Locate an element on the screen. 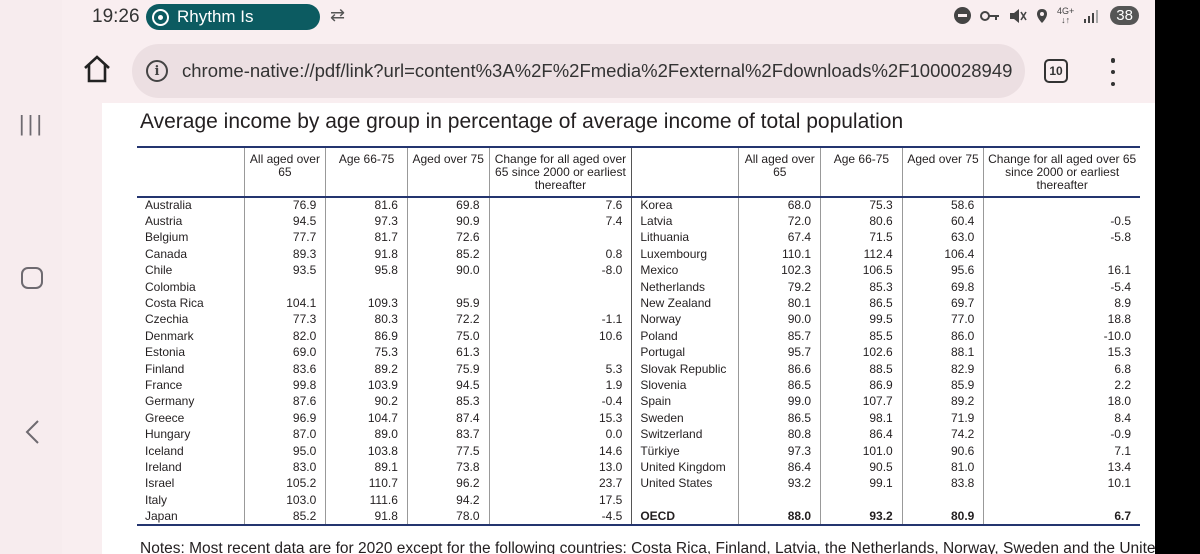 Image resolution: width=1200 pixels, height=554 pixels. country-cell: OECD is located at coordinates (685, 517).